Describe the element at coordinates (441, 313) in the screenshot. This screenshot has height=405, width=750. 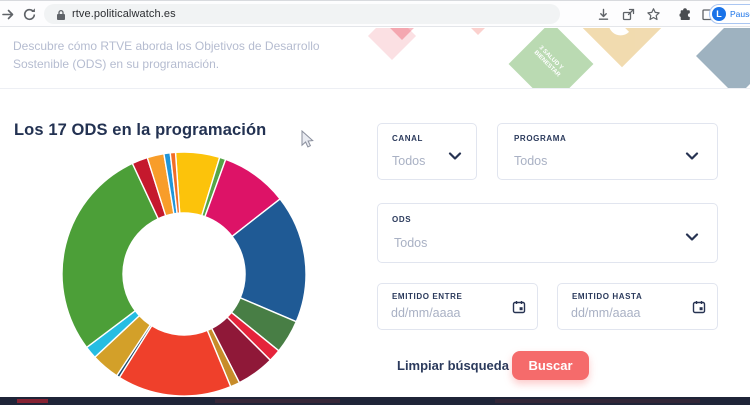
I see `emitido-entre-input` at that location.